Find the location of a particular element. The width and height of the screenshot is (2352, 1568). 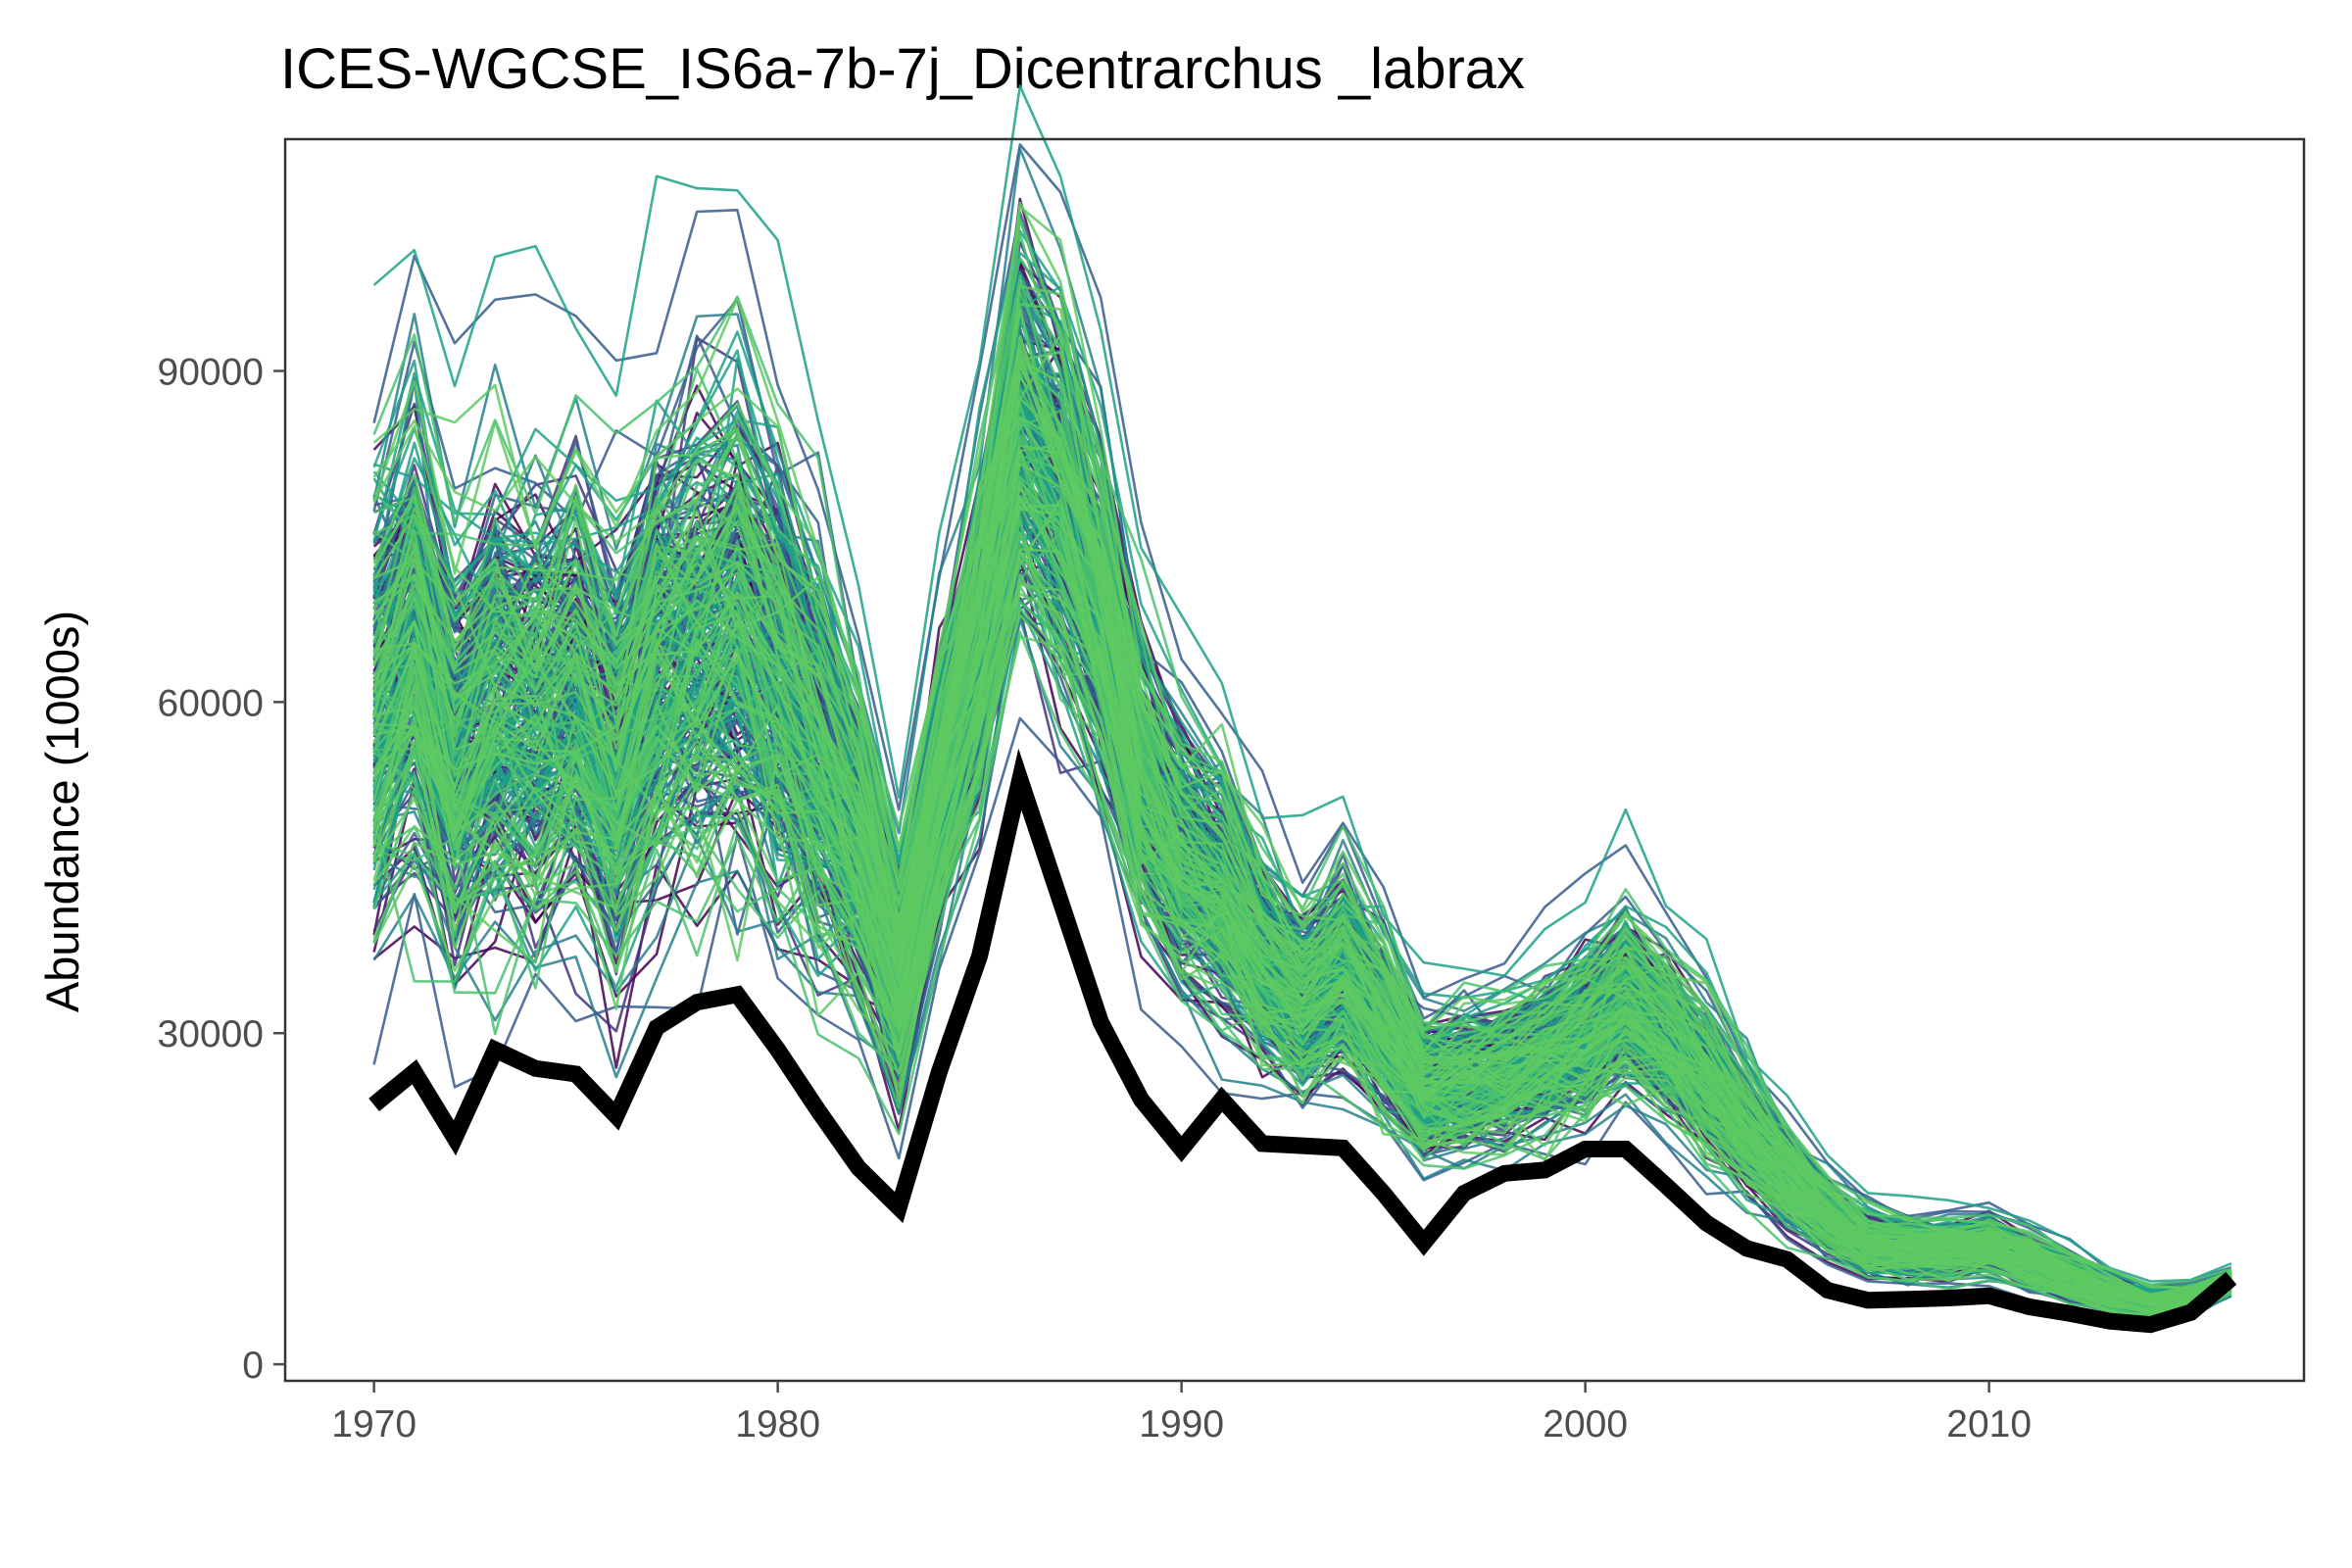

y-tick-label: 60000 is located at coordinates (211, 703).